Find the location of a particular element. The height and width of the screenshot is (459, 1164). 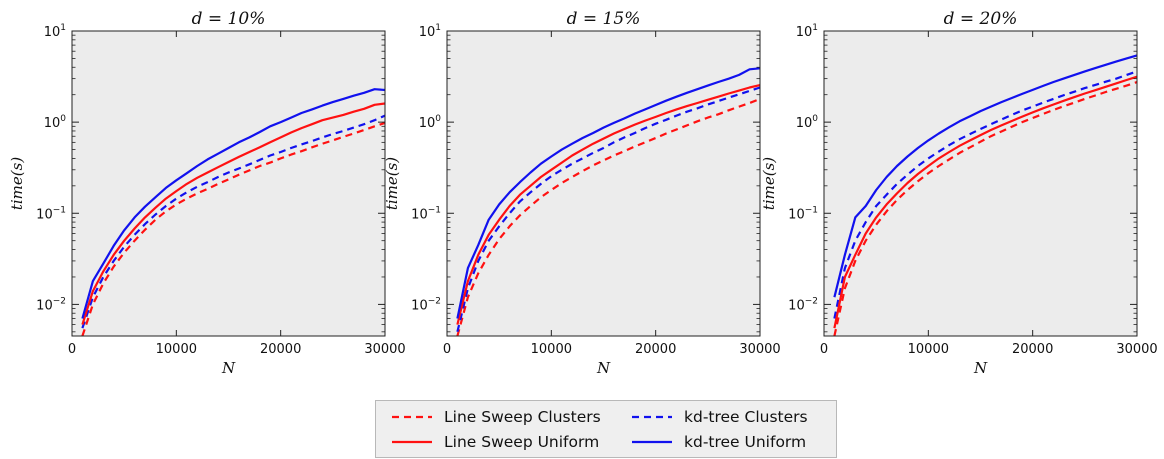

legend-item-kd-tree-uniform: kd-tree Uniform is located at coordinates (719, 442).